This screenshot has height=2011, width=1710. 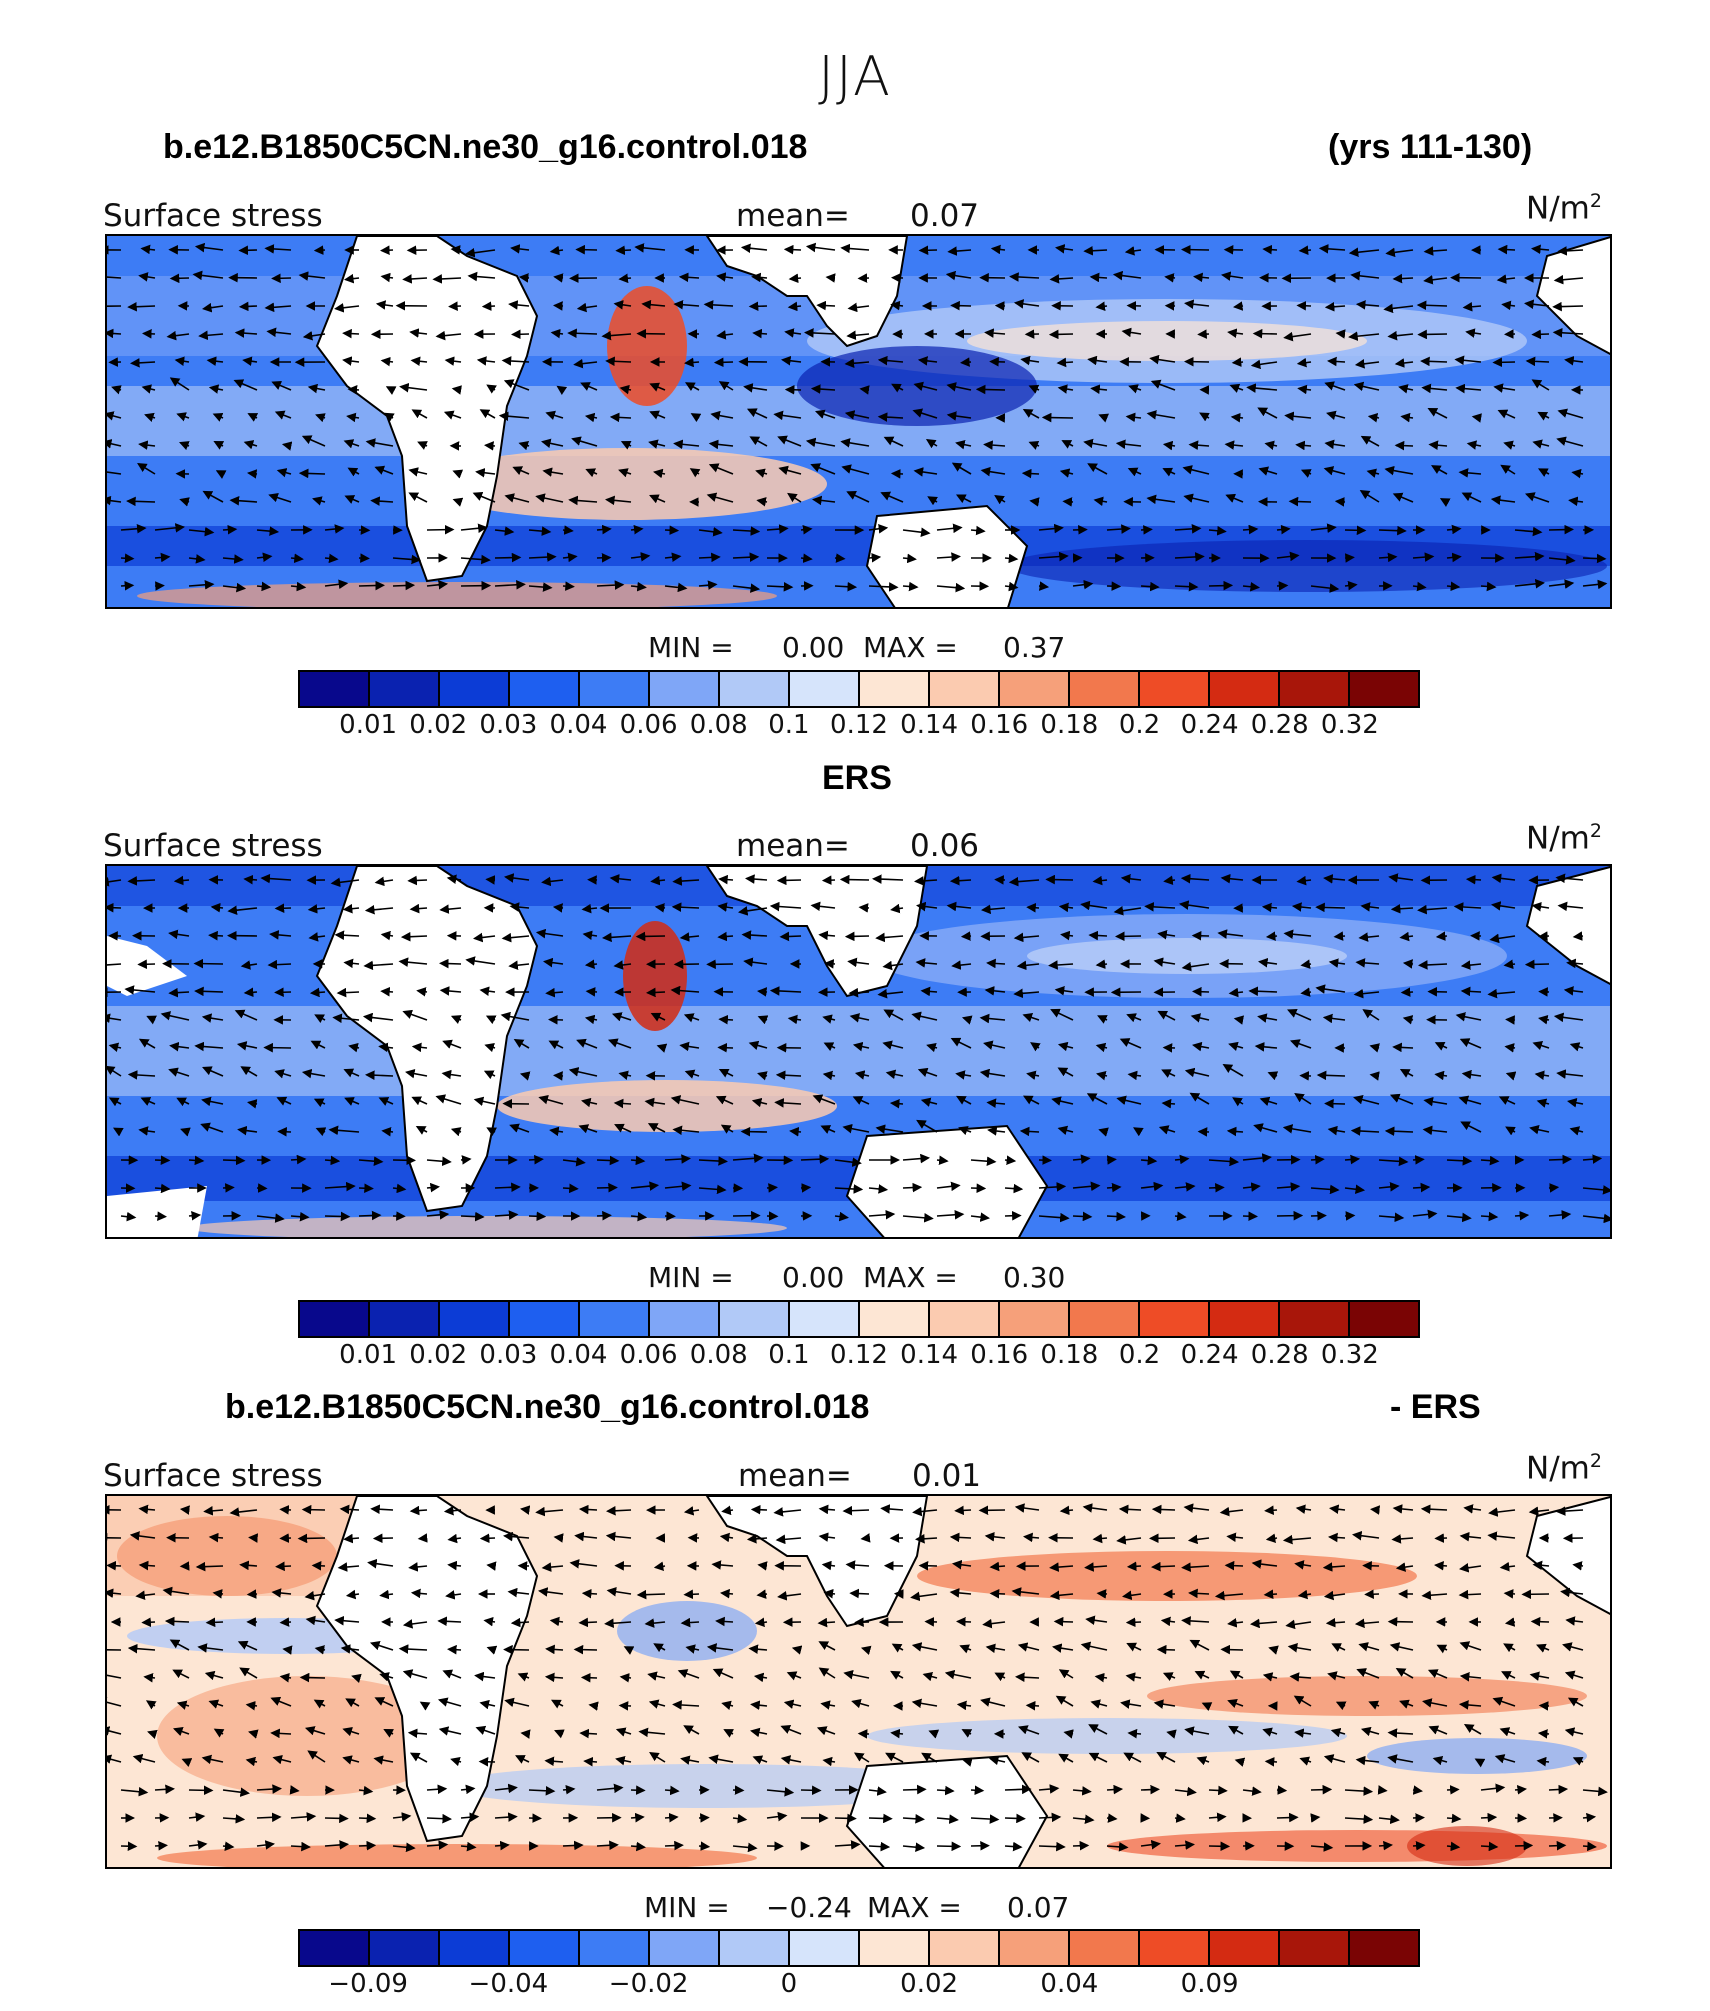 I want to click on panel3-mean-value: 0.01, so click(x=947, y=1476).